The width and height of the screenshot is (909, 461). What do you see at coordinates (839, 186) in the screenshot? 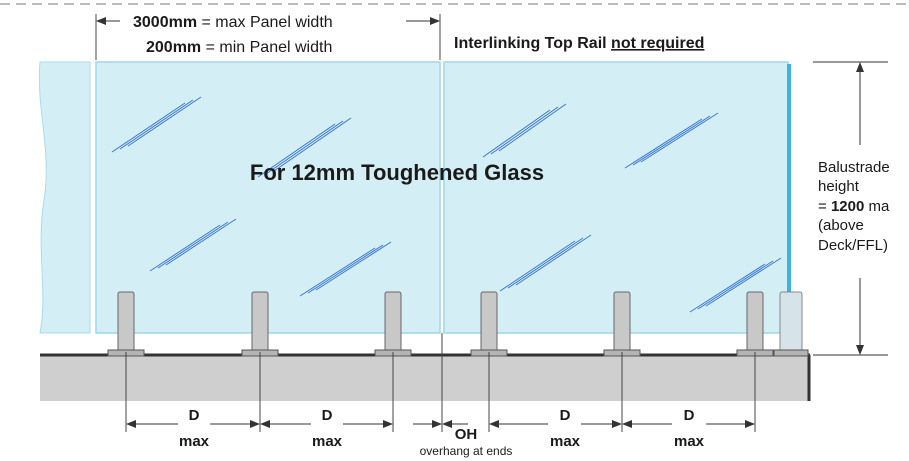
I see `svg-text: height` at bounding box center [839, 186].